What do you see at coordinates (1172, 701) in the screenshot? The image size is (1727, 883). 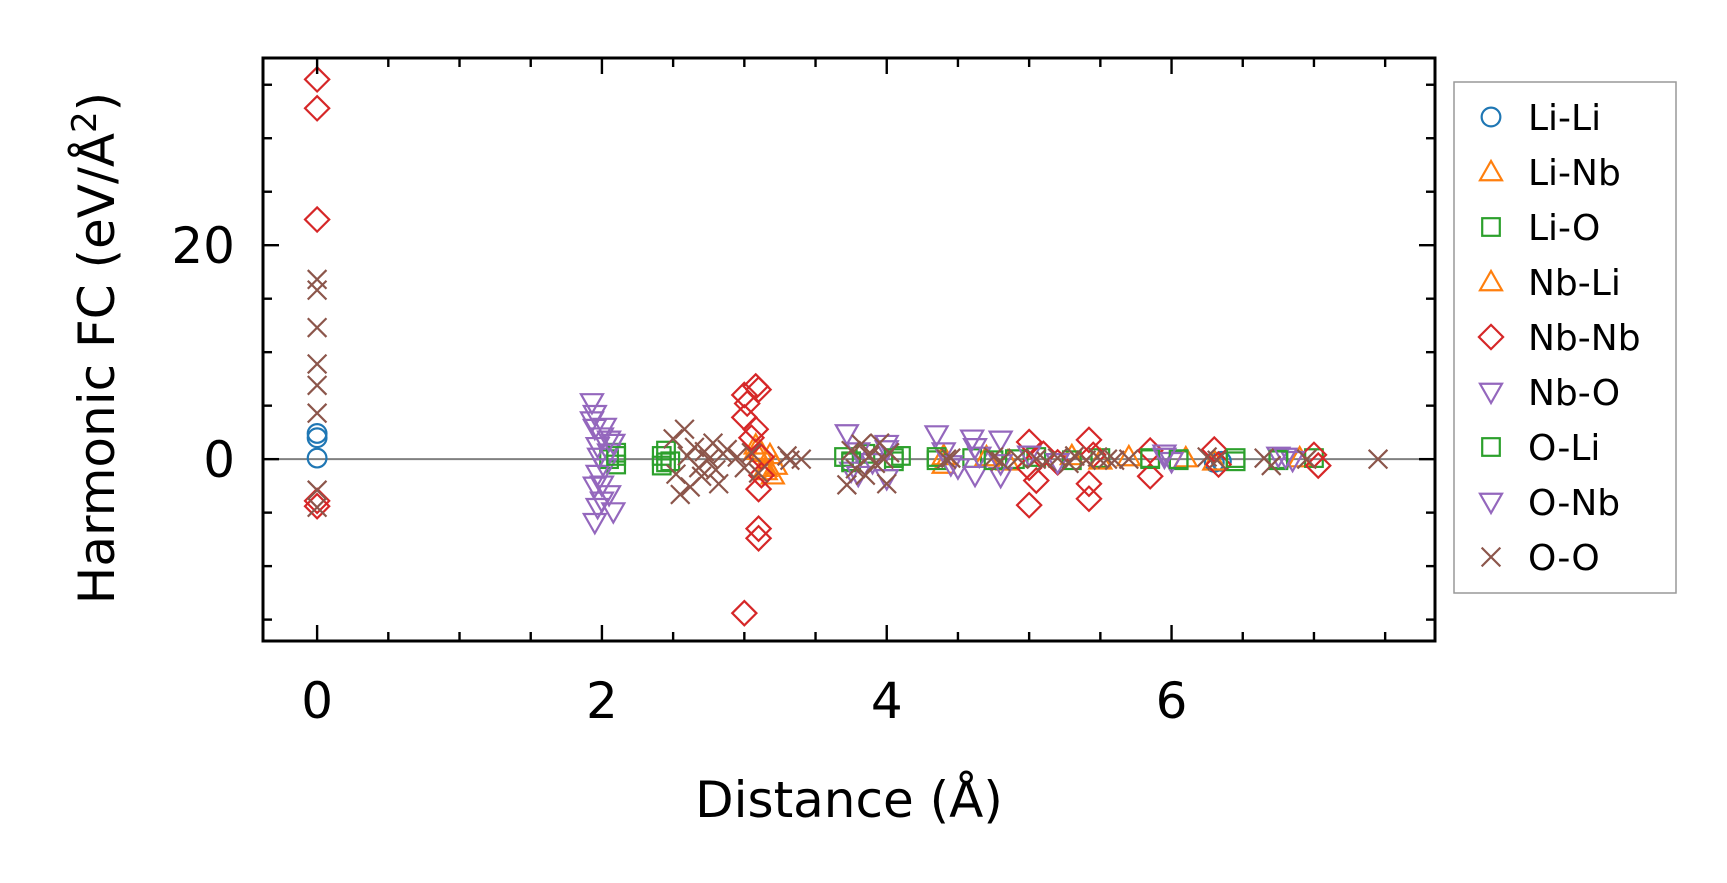 I see `x-tick-label: 6` at bounding box center [1172, 701].